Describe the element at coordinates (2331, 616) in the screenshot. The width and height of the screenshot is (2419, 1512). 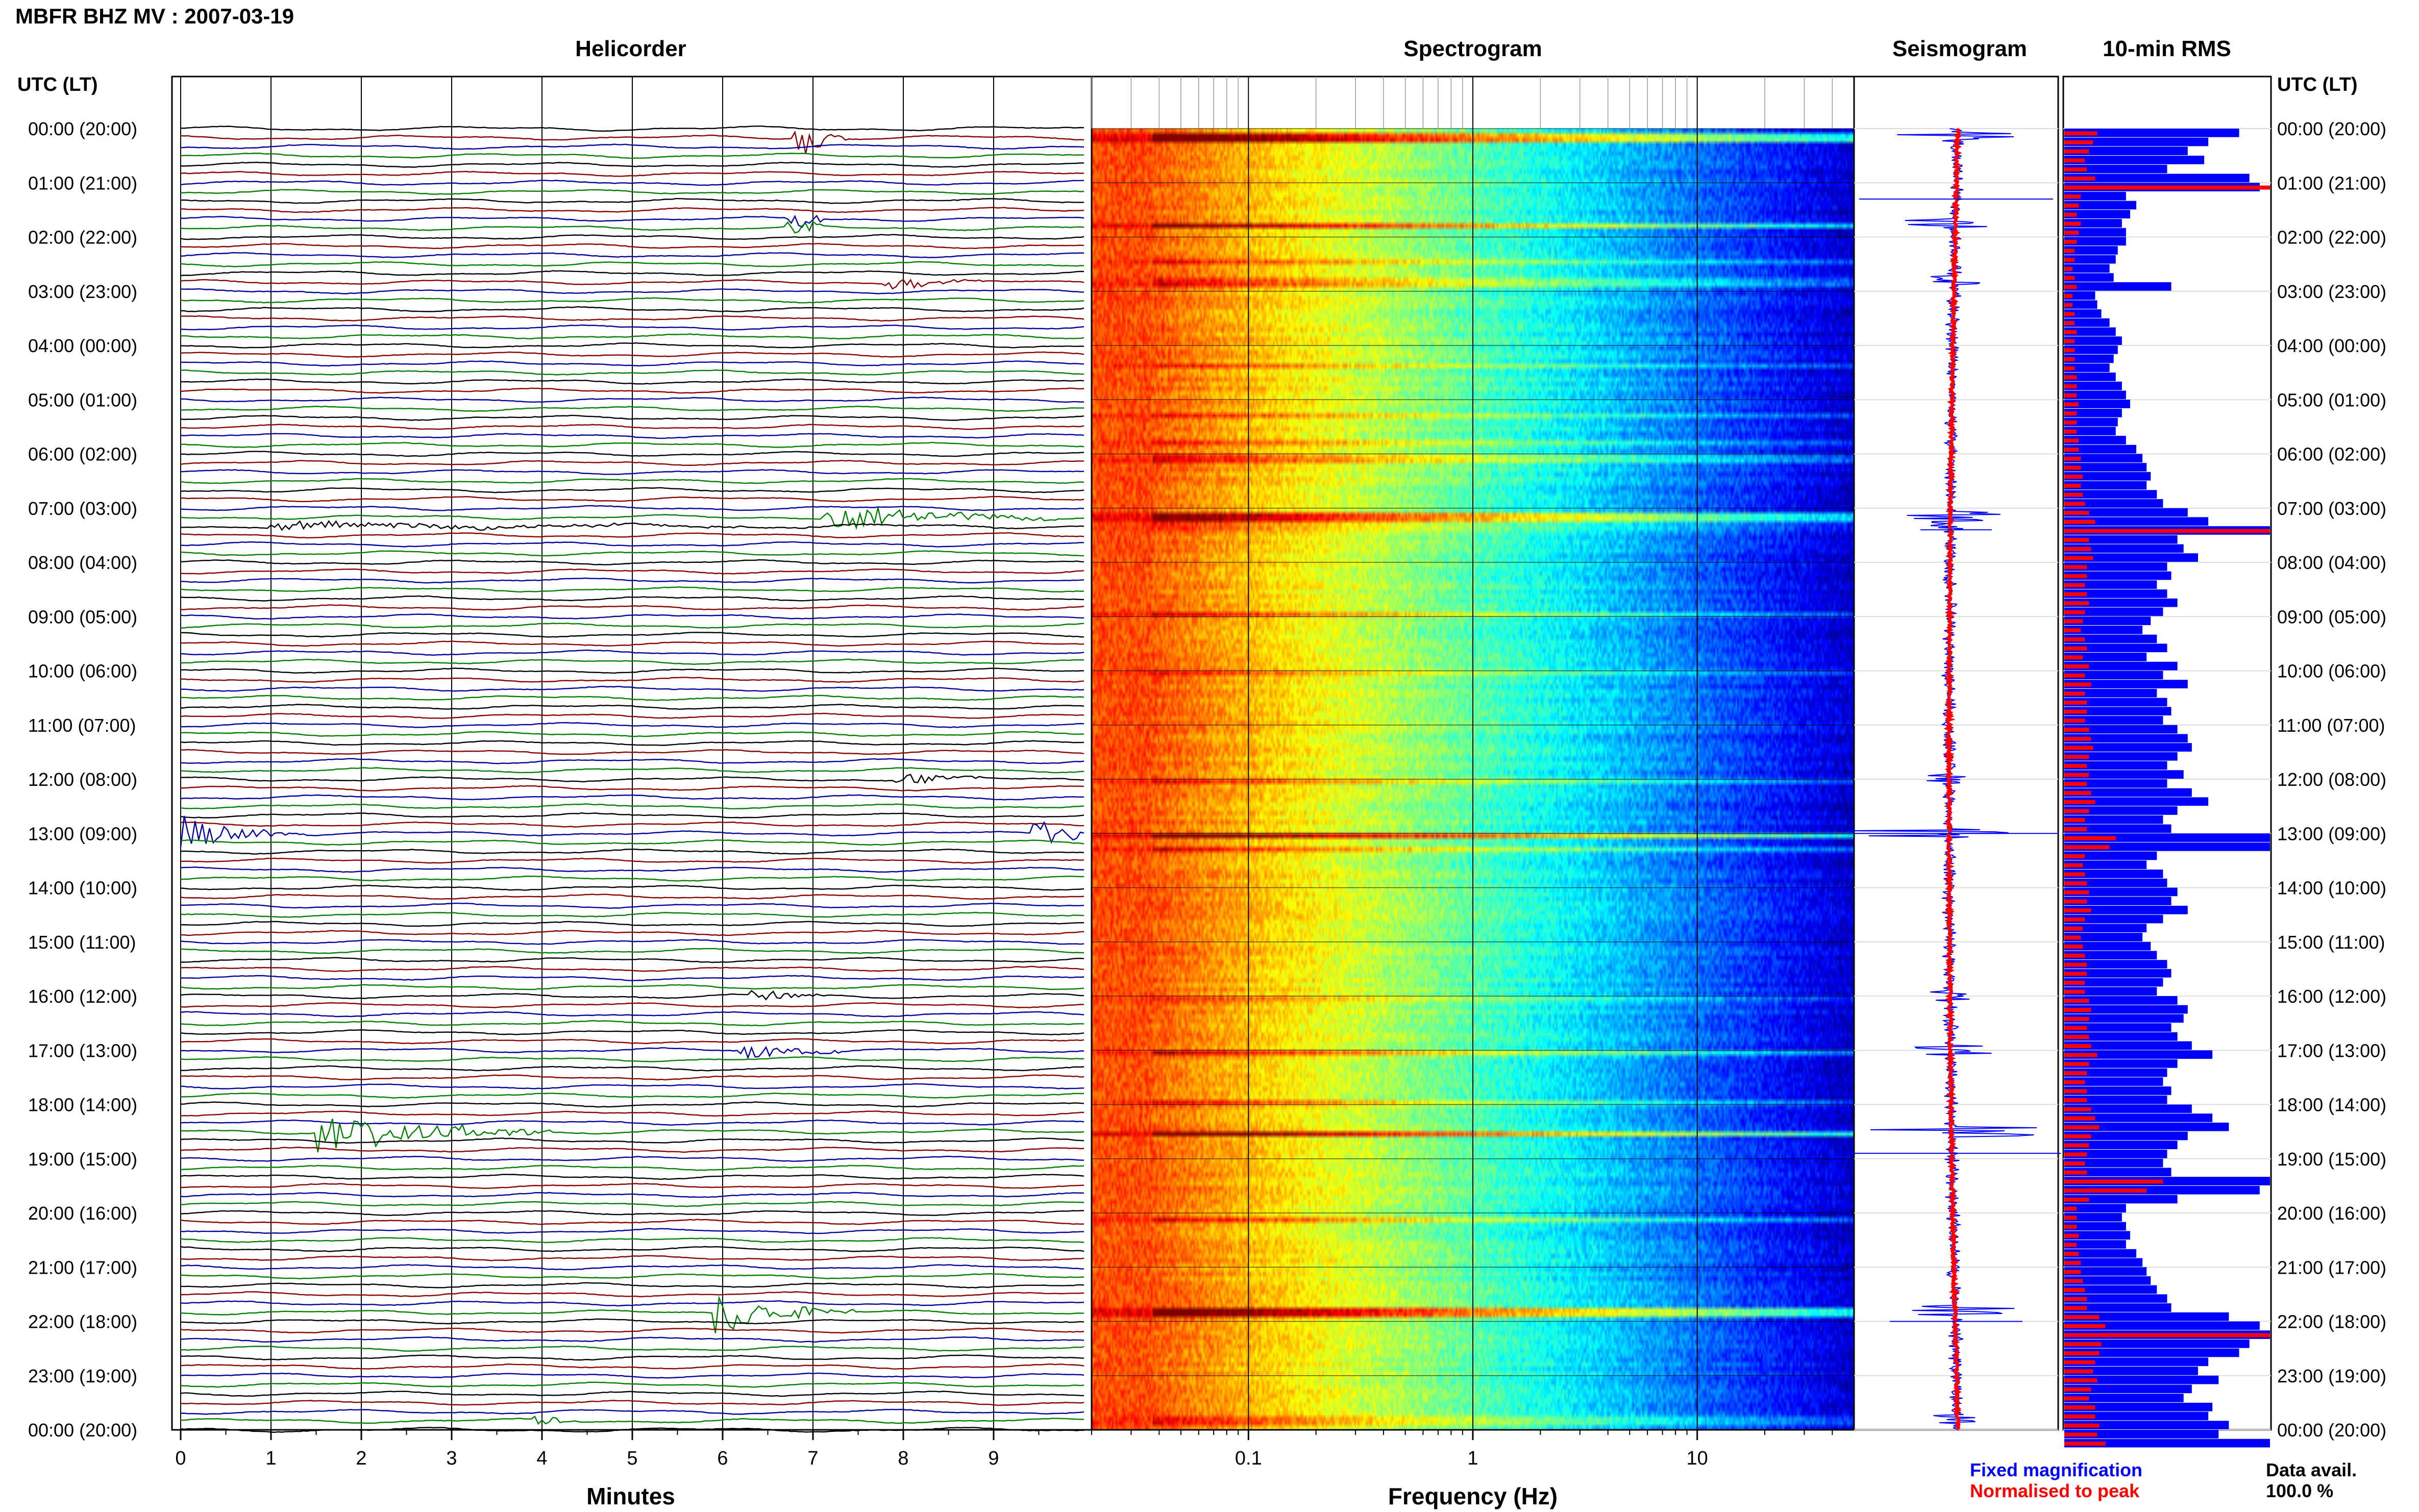
I see `time-label-right: 09:00 (05:00)` at that location.